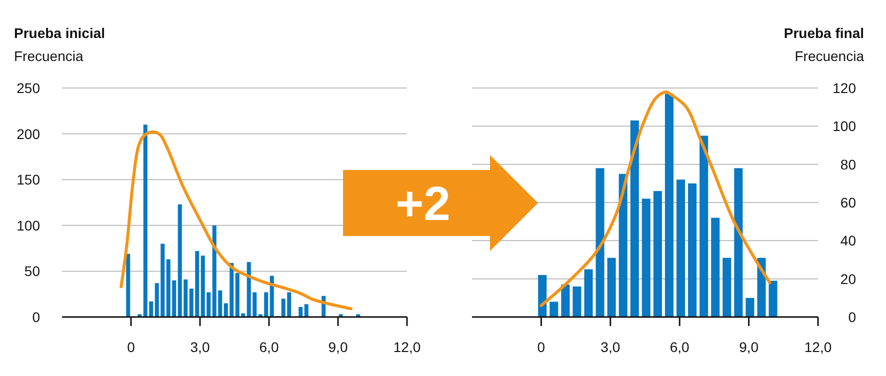 The image size is (886, 376). What do you see at coordinates (844, 88) in the screenshot?
I see `y-tick-label: 120` at bounding box center [844, 88].